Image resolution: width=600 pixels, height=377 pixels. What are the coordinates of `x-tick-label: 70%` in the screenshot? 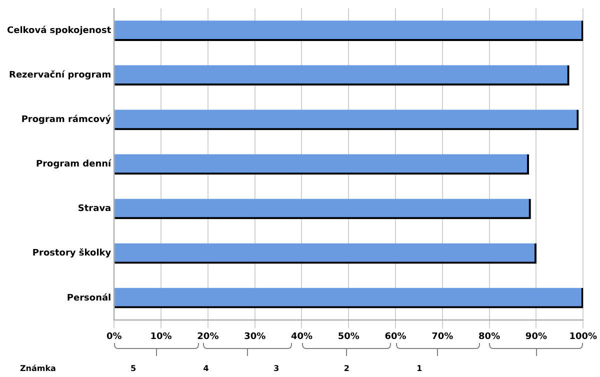 It's located at (443, 337).